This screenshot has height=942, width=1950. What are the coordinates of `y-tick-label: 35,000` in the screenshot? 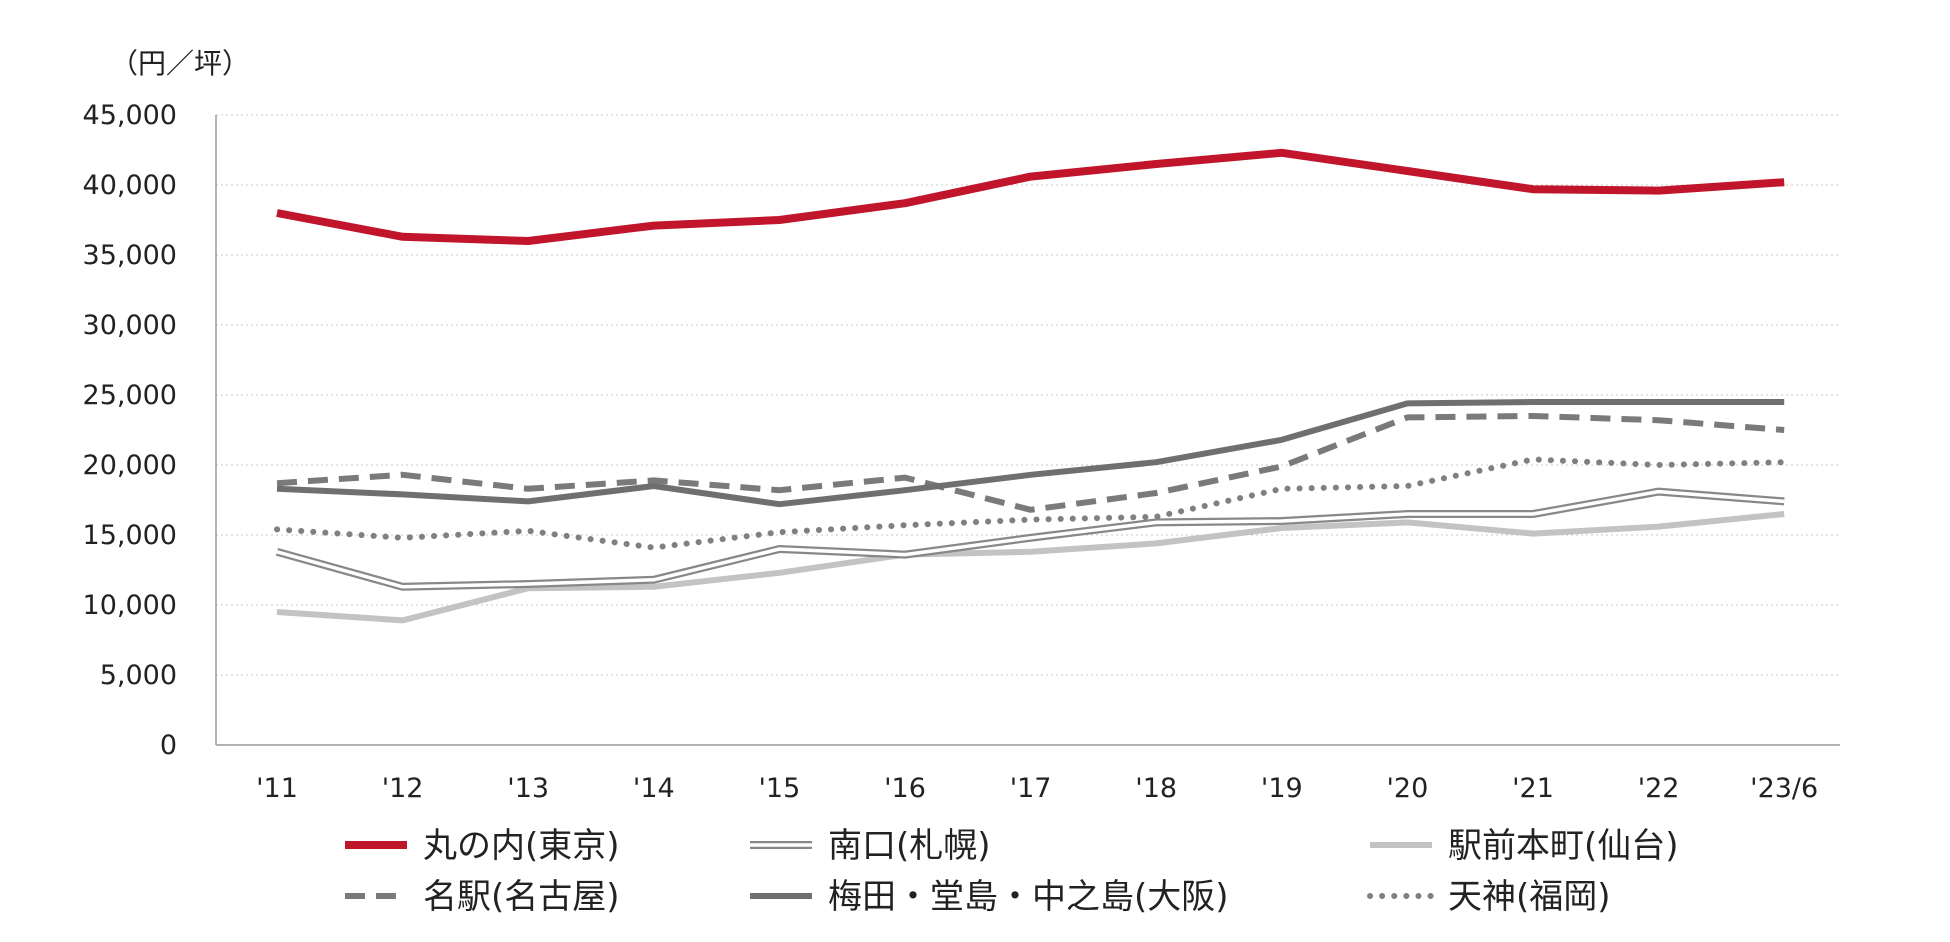 It's located at (130, 255).